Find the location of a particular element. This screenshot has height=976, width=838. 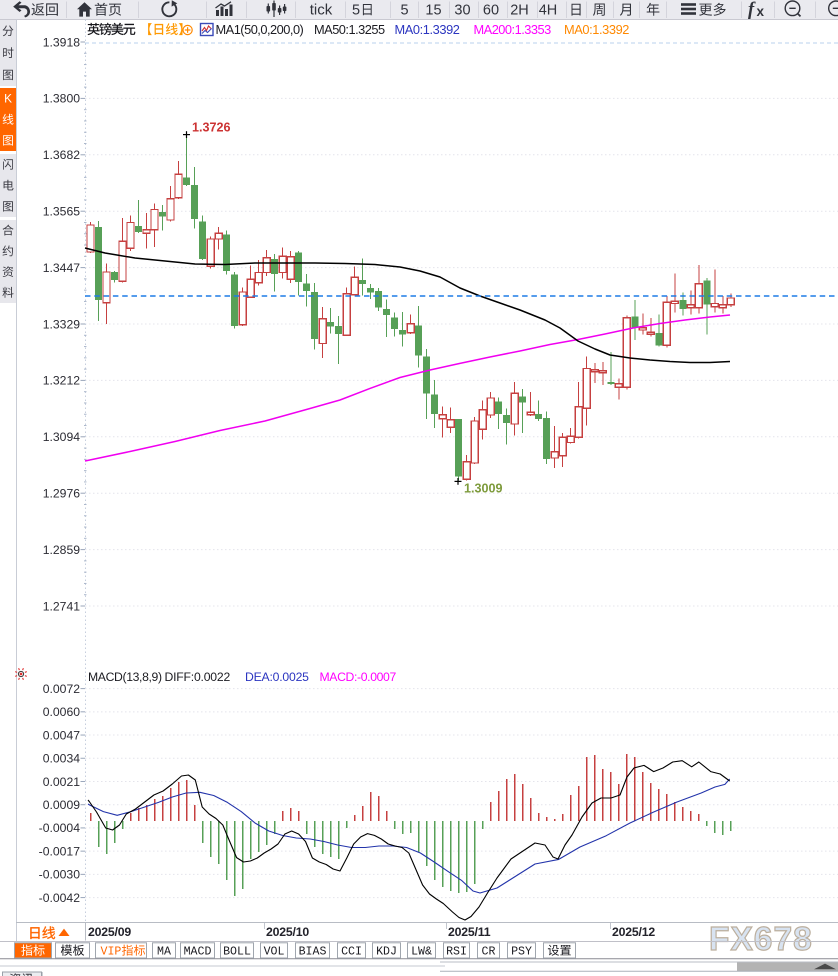

svg-text: f is located at coordinates (752, 10).